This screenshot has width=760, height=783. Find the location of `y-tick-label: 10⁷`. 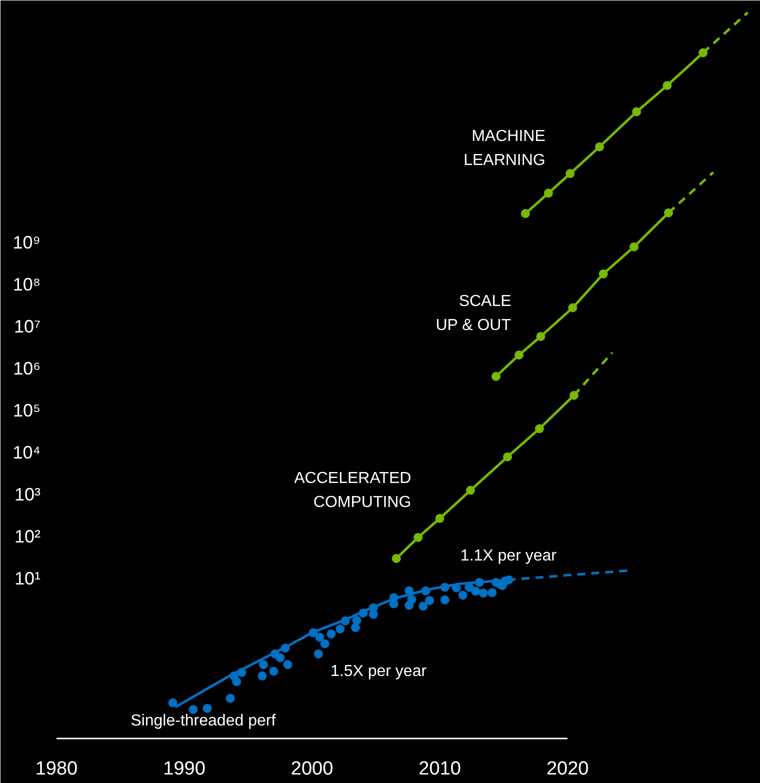

y-tick-label: 10⁷ is located at coordinates (27, 326).